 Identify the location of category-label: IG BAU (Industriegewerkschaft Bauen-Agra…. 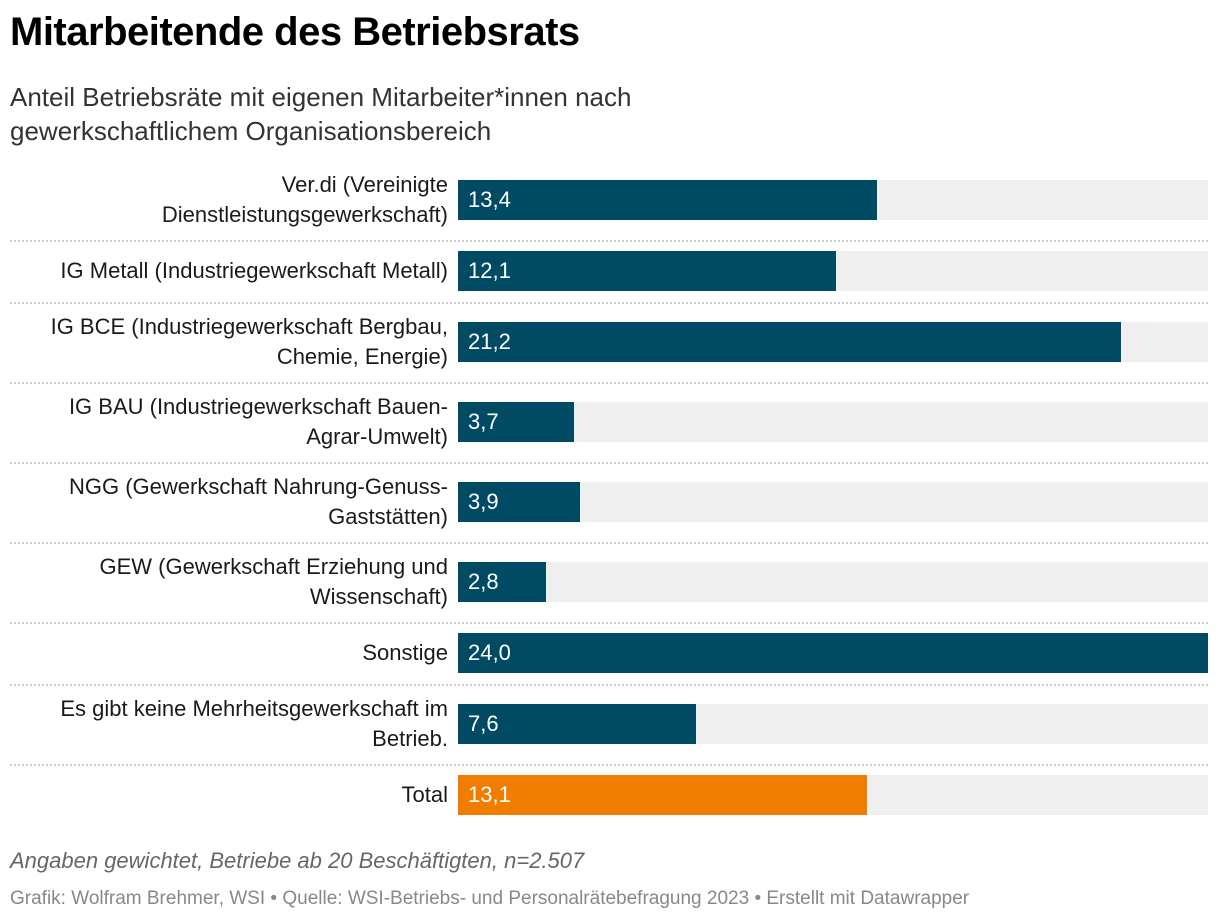
(258, 421).